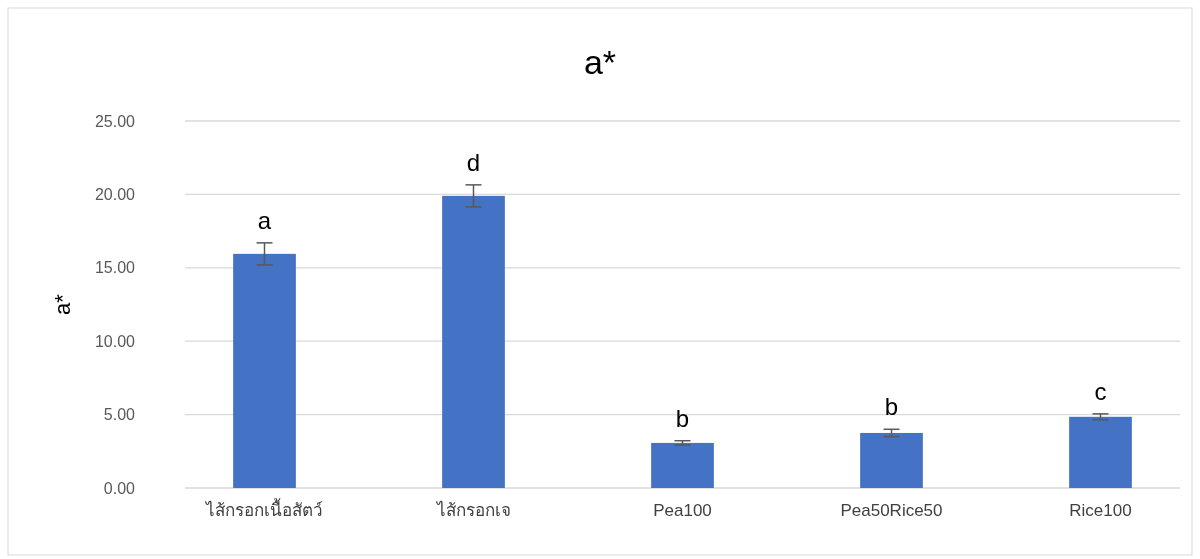 The height and width of the screenshot is (559, 1200). What do you see at coordinates (472, 509) in the screenshot?
I see `x-tick-label: ไส้กรอกเจ` at bounding box center [472, 509].